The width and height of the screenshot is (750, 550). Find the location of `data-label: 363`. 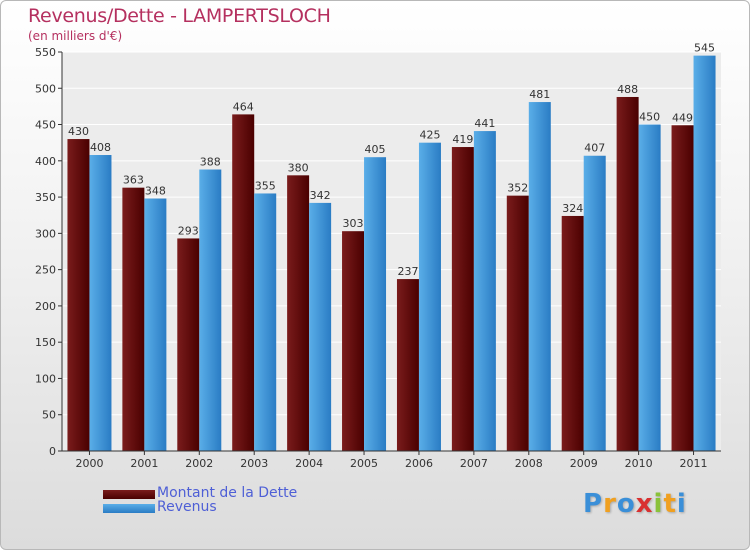

data-label: 363 is located at coordinates (133, 180).